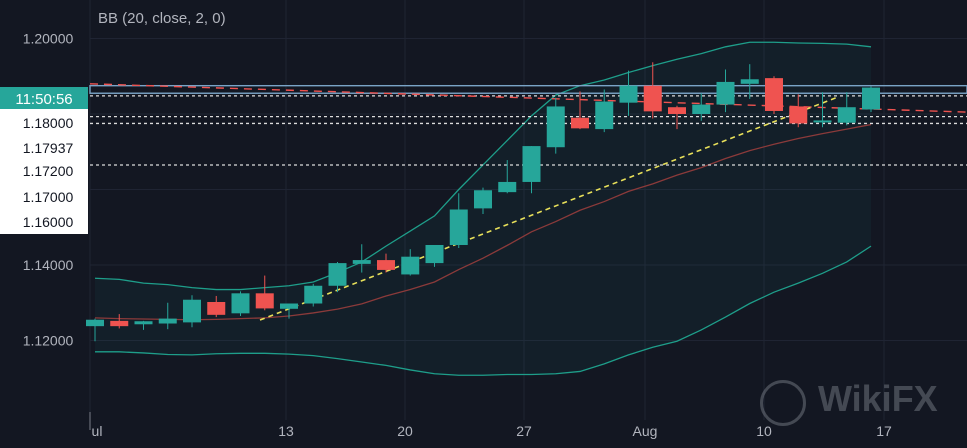 The image size is (967, 448). Describe the element at coordinates (528, 89) in the screenshot. I see `current-price-band` at that location.